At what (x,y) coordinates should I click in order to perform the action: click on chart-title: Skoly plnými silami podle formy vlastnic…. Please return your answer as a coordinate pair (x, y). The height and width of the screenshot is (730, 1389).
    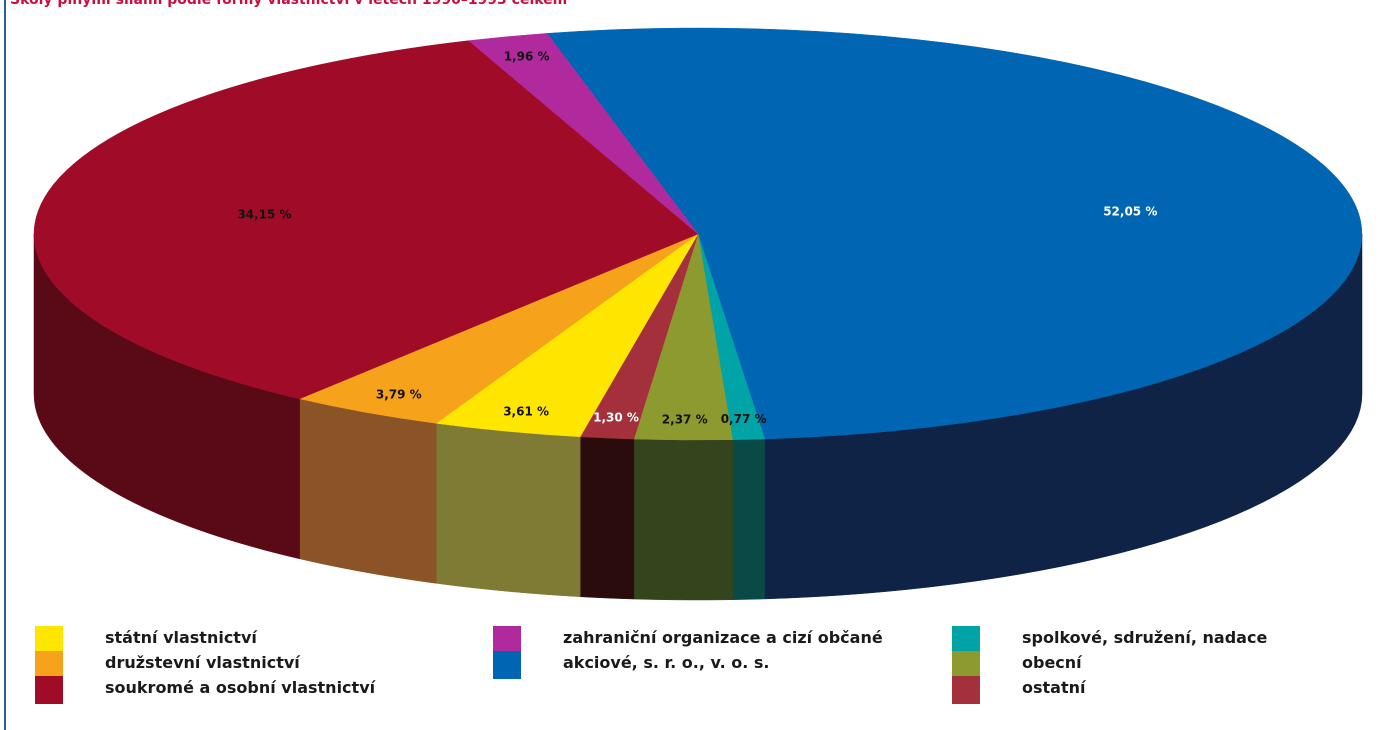
    Looking at the image, I should click on (289, 4).